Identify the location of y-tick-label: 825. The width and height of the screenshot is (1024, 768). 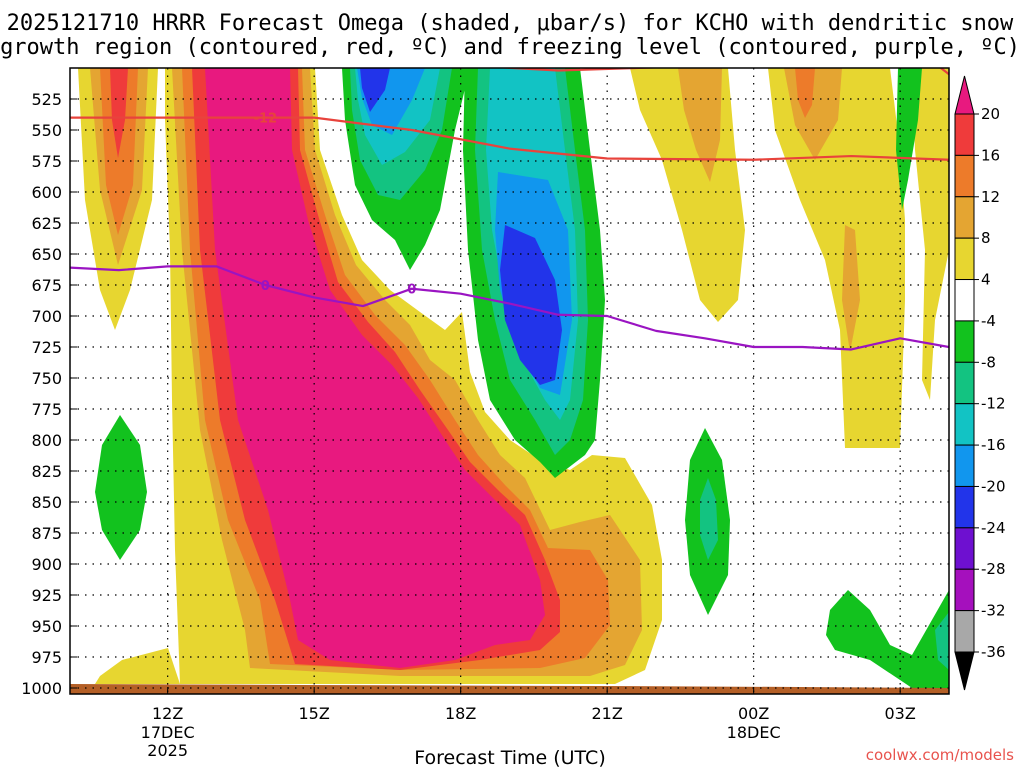
(46, 471).